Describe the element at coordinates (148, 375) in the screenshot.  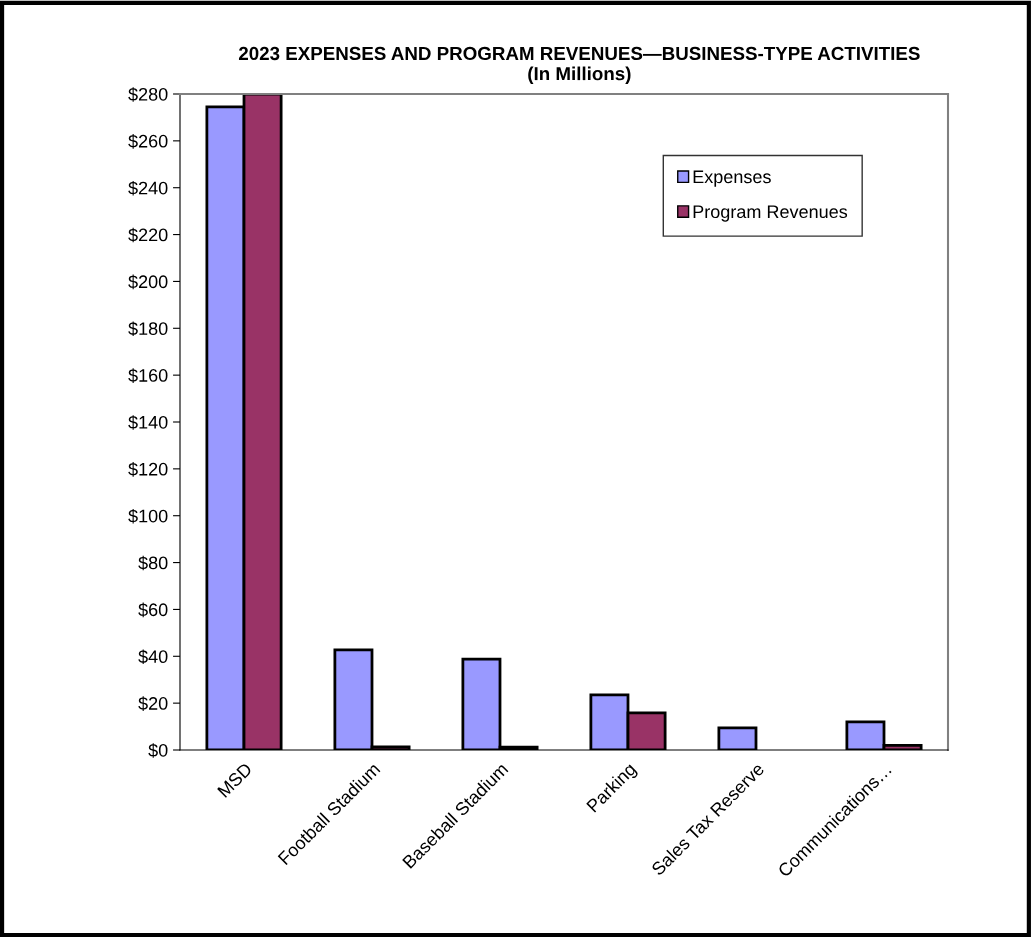
I see `y-tick-label: $160` at that location.